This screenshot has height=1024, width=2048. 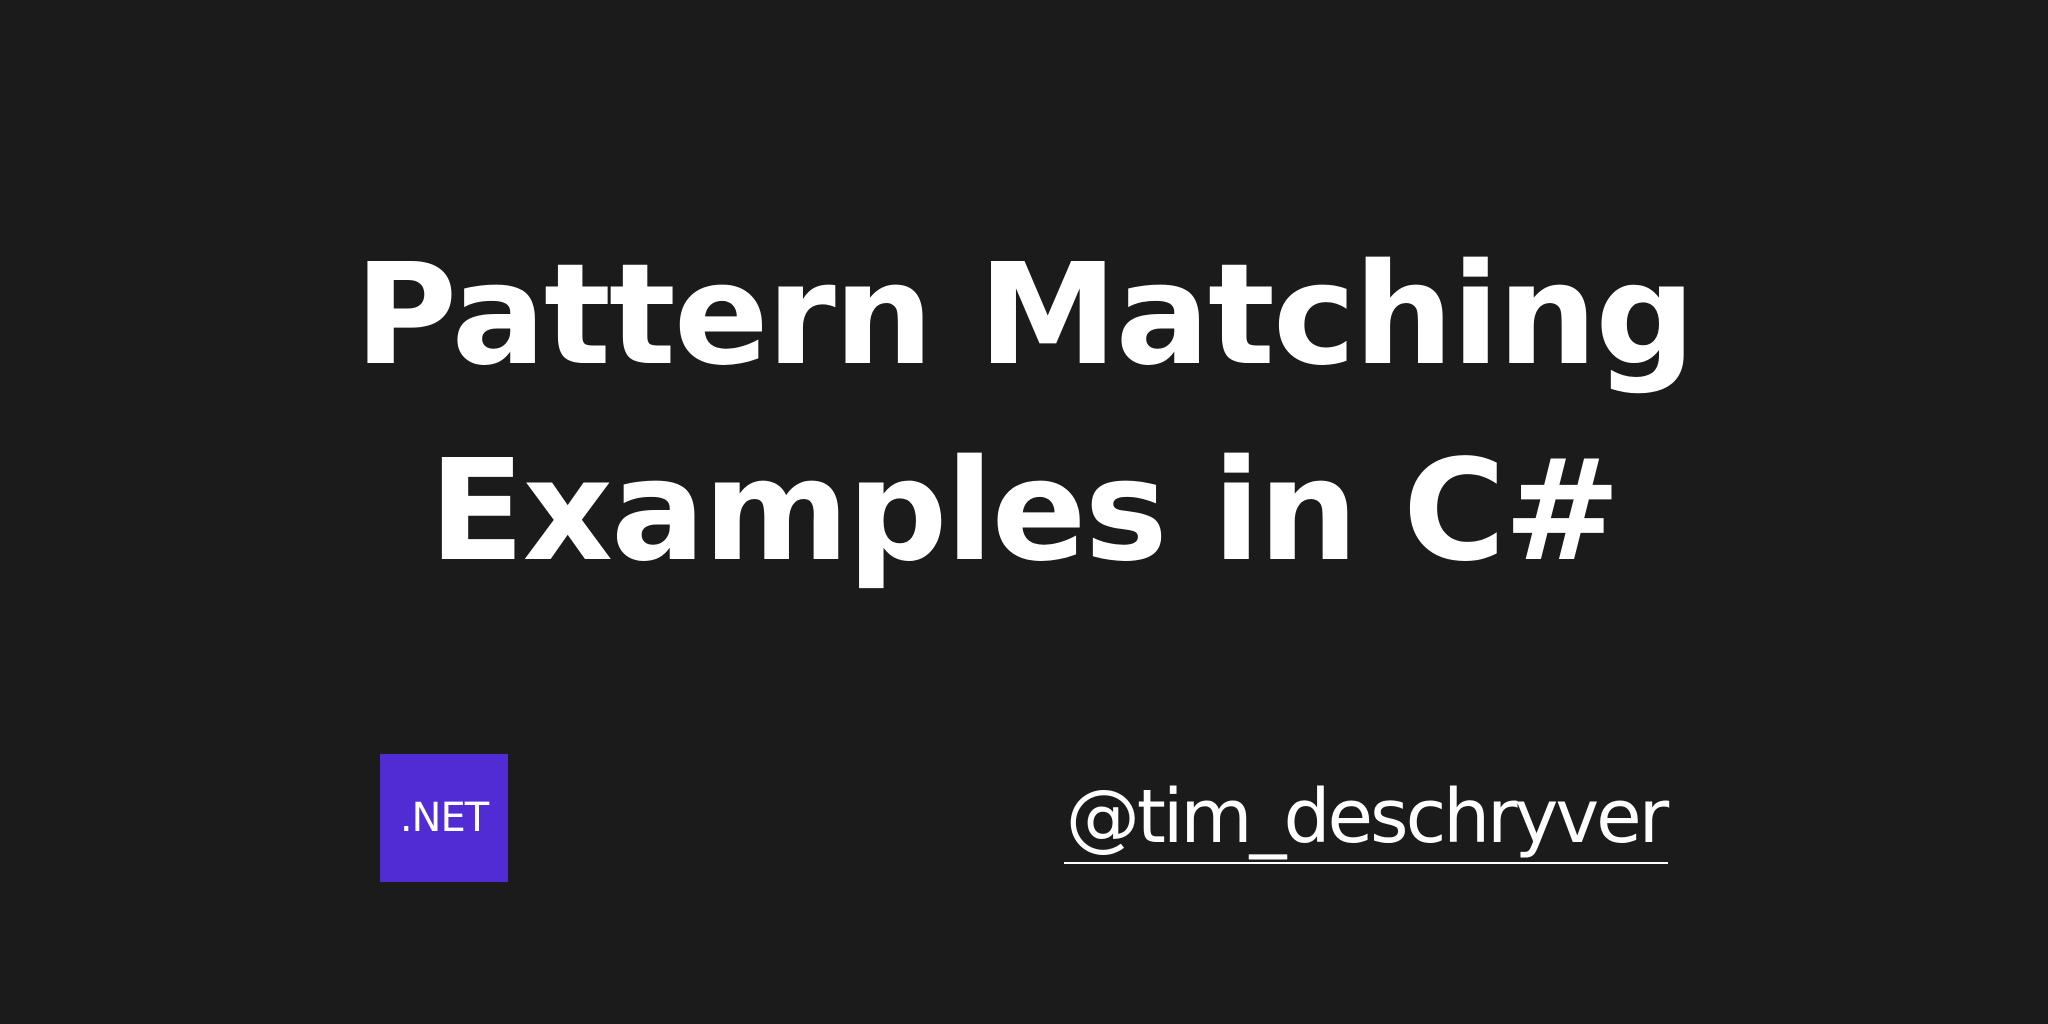 I want to click on dotnet-logo-label: .NET, so click(x=444, y=818).